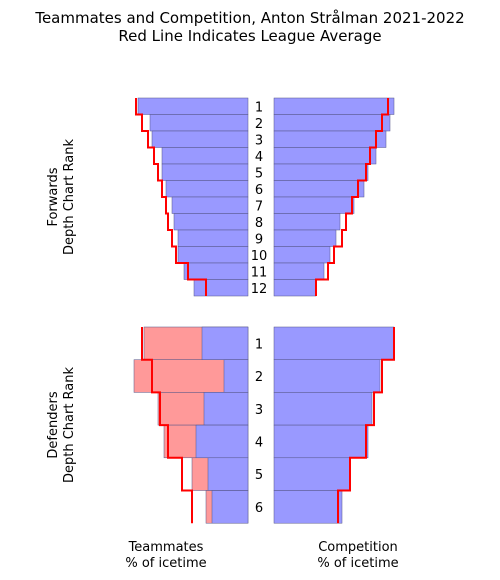  Describe the element at coordinates (259, 173) in the screenshot. I see `forwards-rank-label-5: 5` at that location.